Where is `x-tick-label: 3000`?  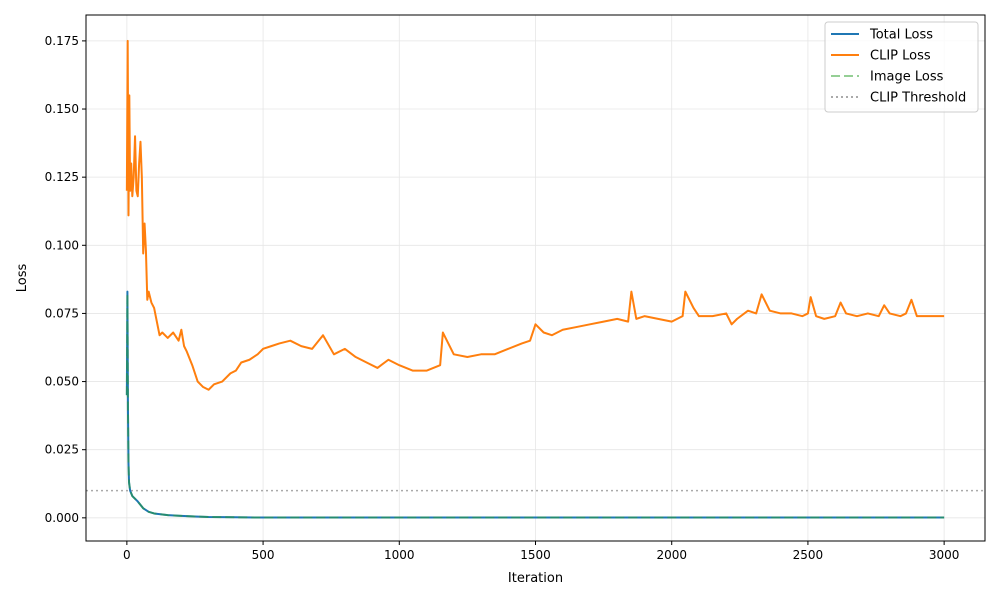 x-tick-label: 3000 is located at coordinates (944, 555).